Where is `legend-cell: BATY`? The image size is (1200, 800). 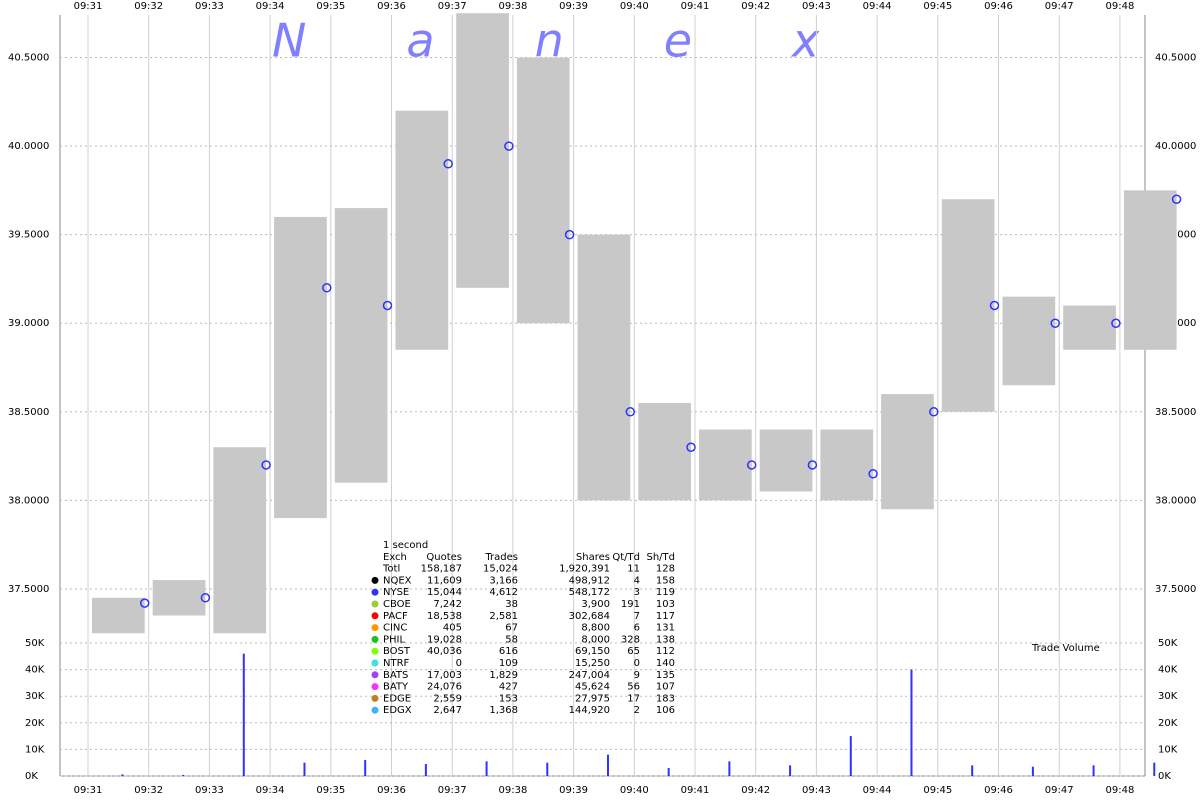
legend-cell: BATY is located at coordinates (396, 687).